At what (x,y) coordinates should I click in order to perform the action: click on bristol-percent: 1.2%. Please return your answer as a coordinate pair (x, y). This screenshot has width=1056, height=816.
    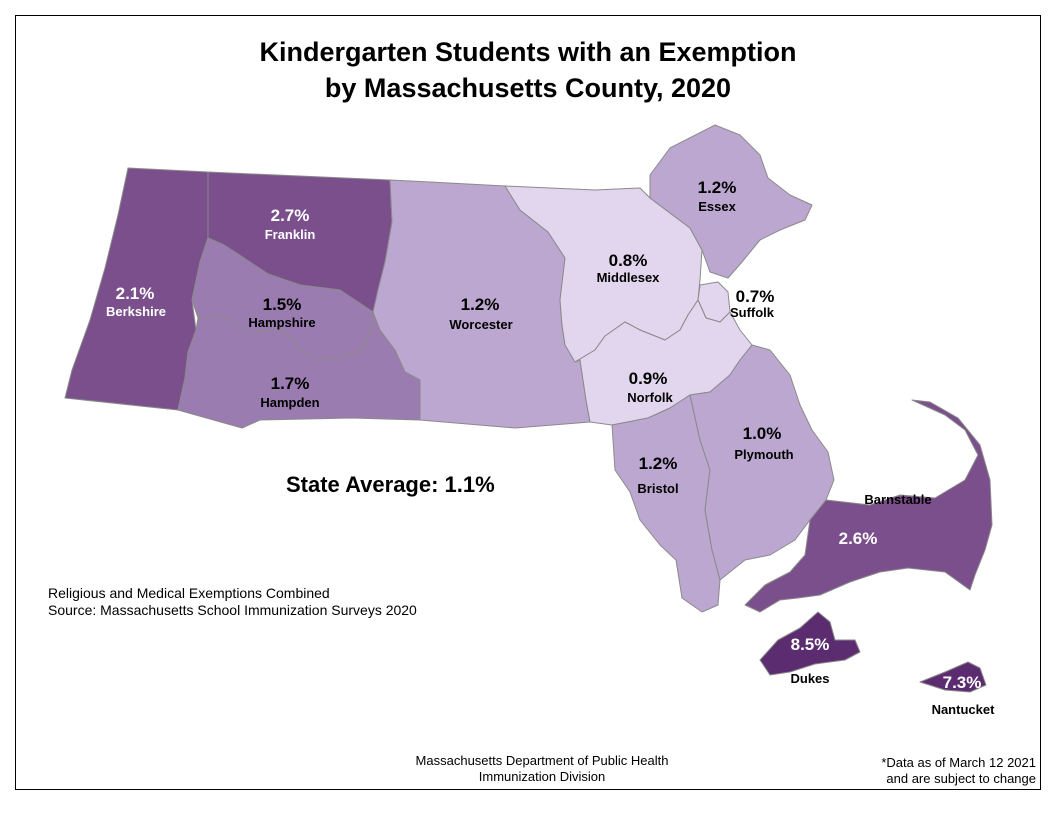
    Looking at the image, I should click on (658, 463).